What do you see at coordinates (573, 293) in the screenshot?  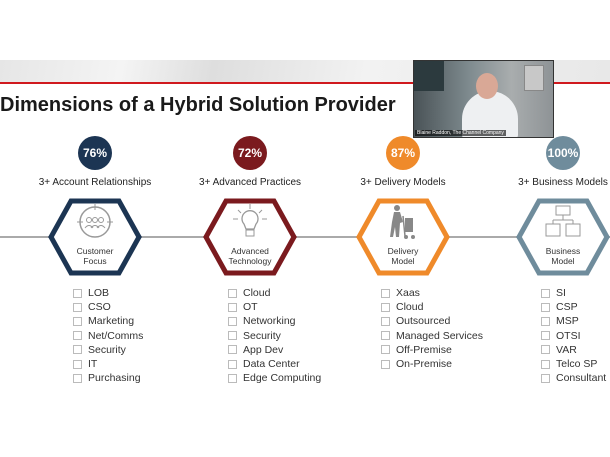 I see `checklist-item: SI` at bounding box center [573, 293].